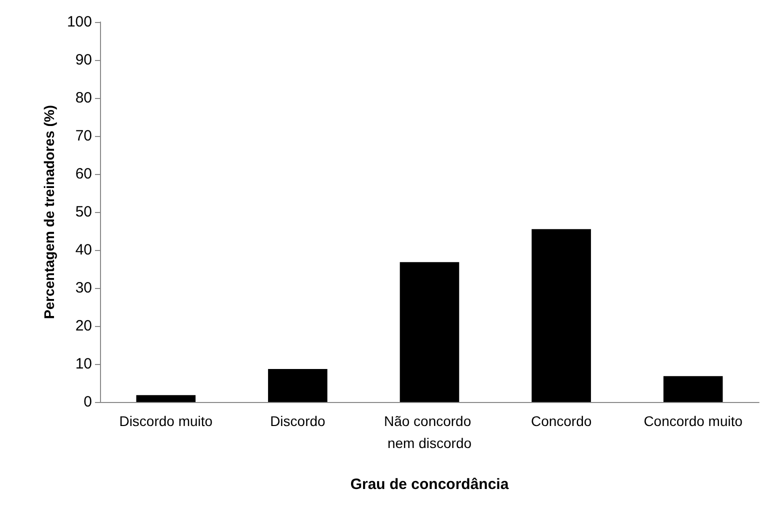 The width and height of the screenshot is (775, 510). I want to click on y-tick-label: 90, so click(83, 60).